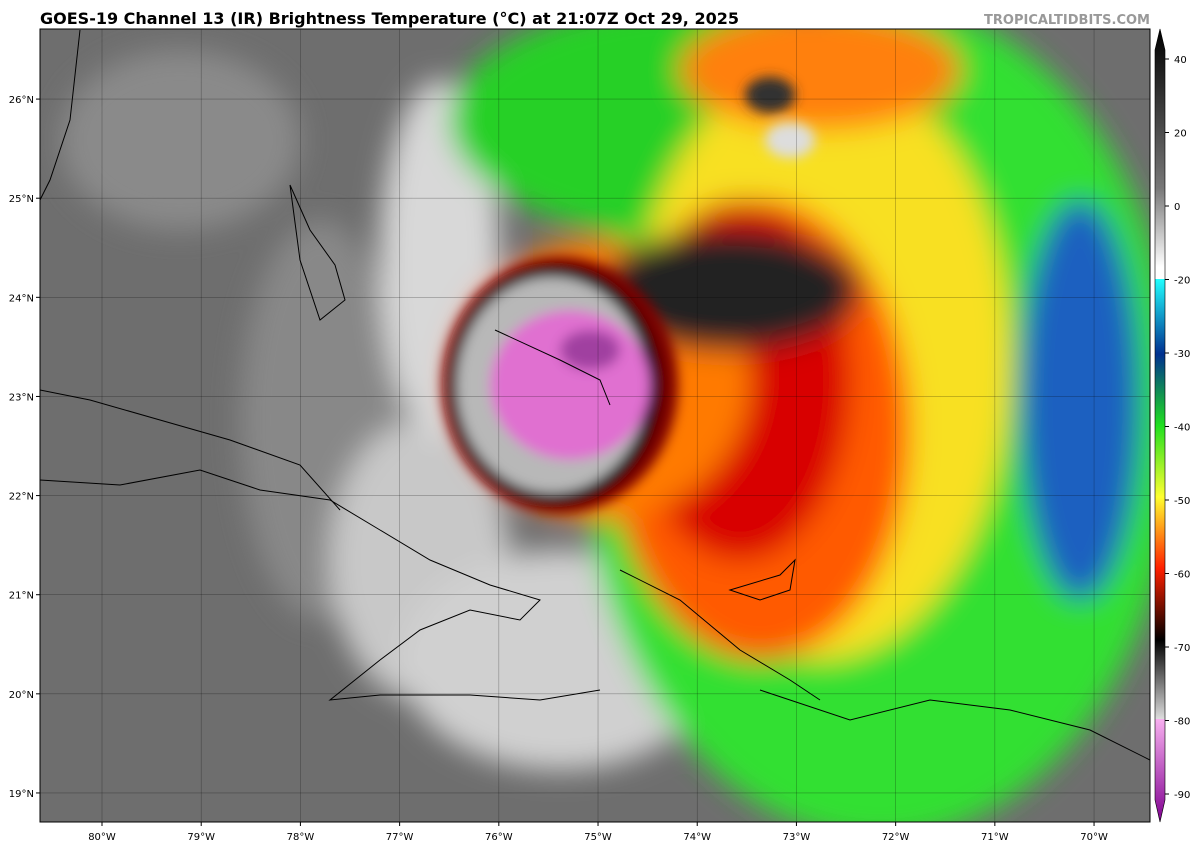 This screenshot has width=1200, height=849. What do you see at coordinates (21, 397) in the screenshot?
I see `lat-label: 23°N` at bounding box center [21, 397].